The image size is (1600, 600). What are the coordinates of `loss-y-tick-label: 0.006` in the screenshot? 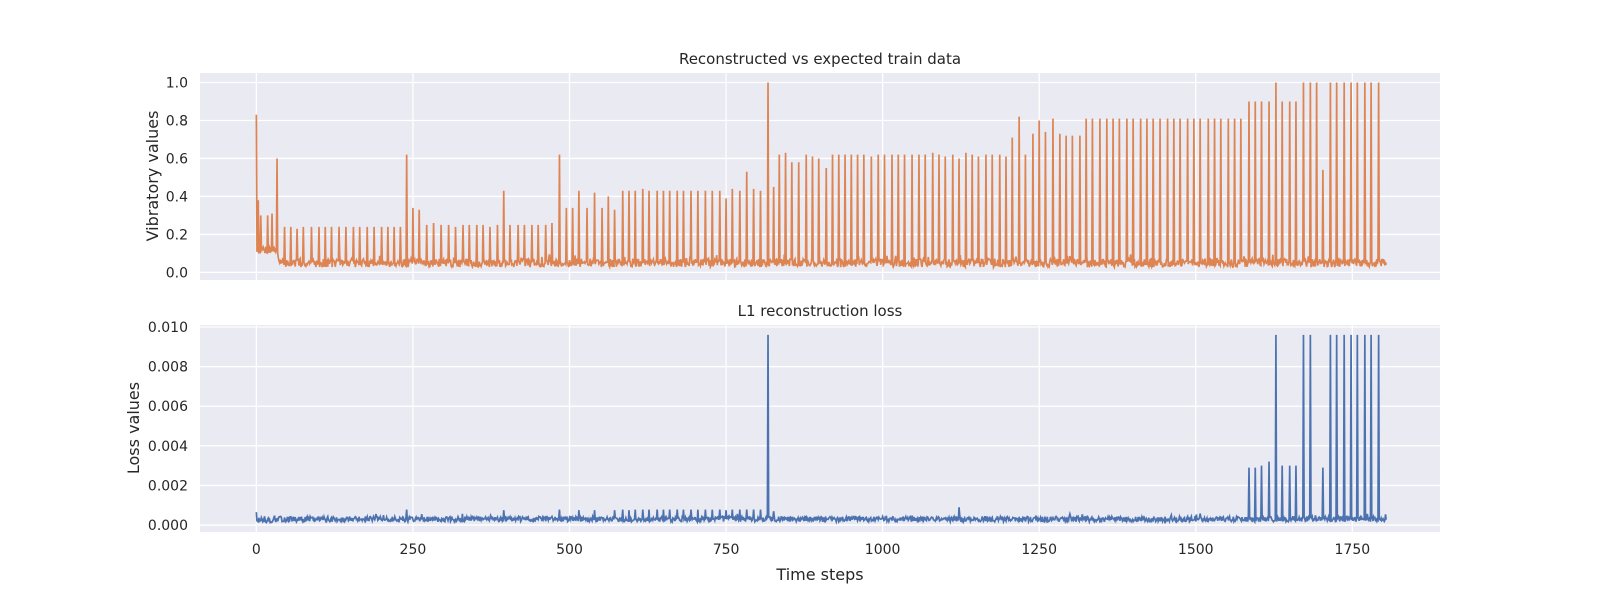 It's located at (168, 407).